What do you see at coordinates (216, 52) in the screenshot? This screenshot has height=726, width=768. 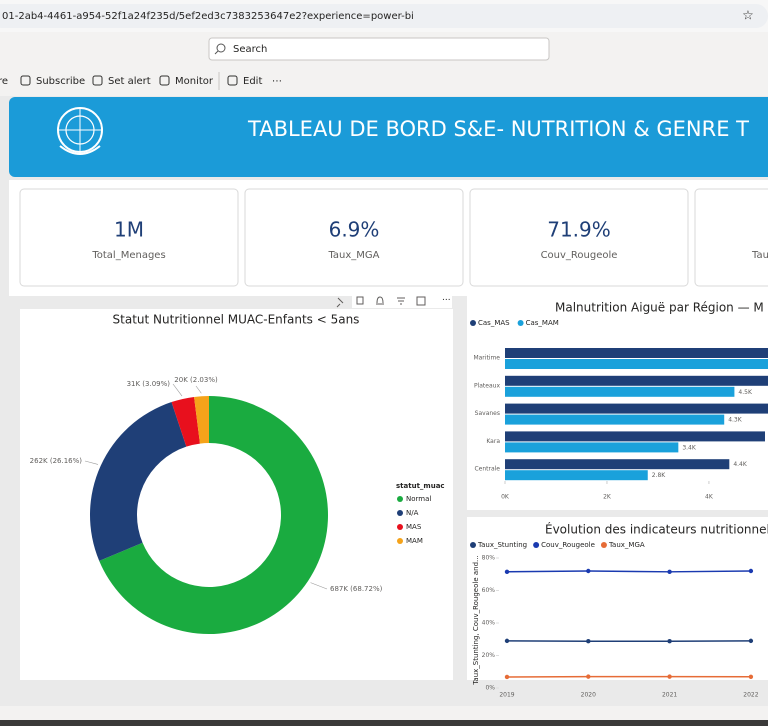 I see `search-icon` at bounding box center [216, 52].